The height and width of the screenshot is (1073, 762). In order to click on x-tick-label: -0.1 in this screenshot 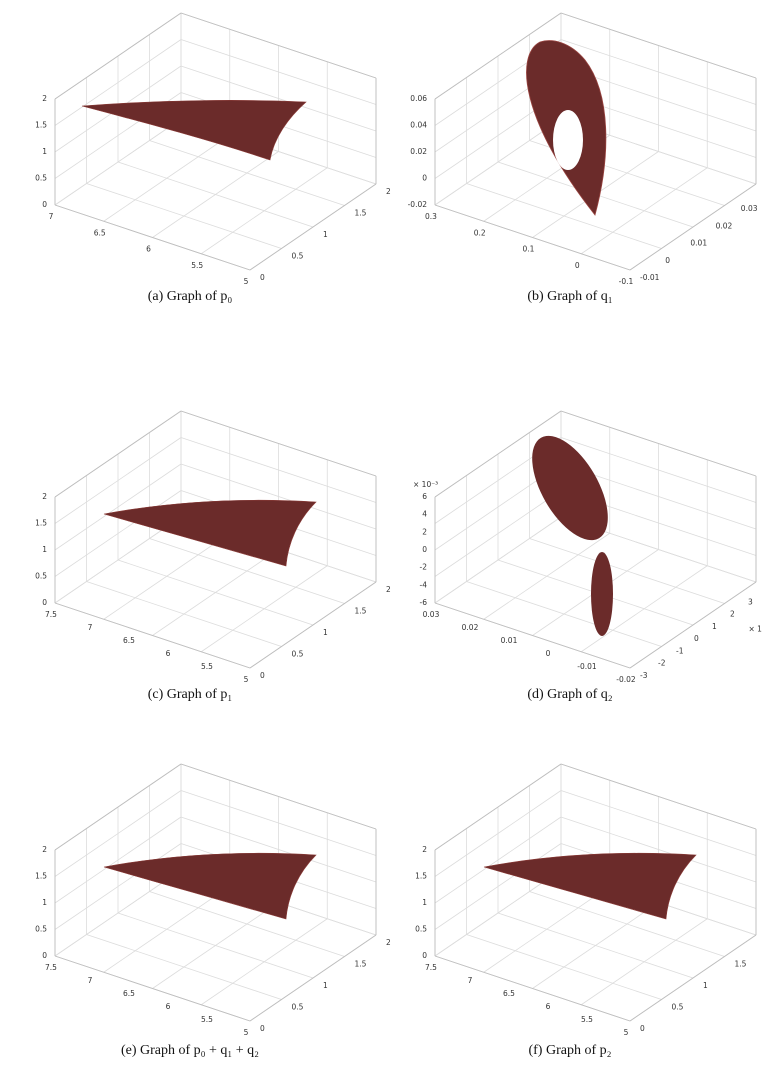, I will do `click(626, 281)`.